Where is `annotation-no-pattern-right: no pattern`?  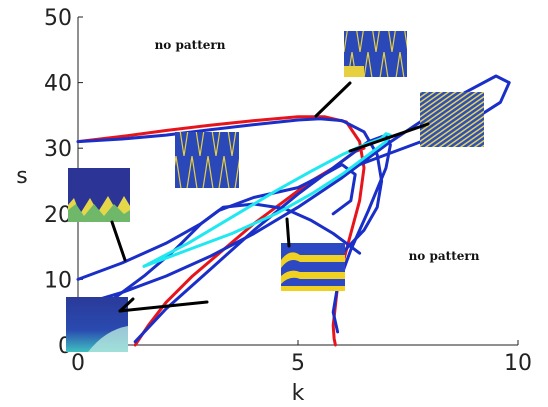
annotation-no-pattern-right: no pattern is located at coordinates (444, 256).